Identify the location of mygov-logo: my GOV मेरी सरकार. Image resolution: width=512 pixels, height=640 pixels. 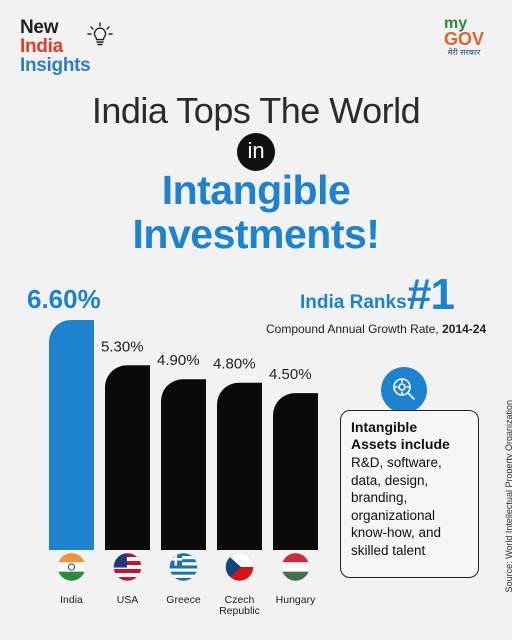
(464, 37).